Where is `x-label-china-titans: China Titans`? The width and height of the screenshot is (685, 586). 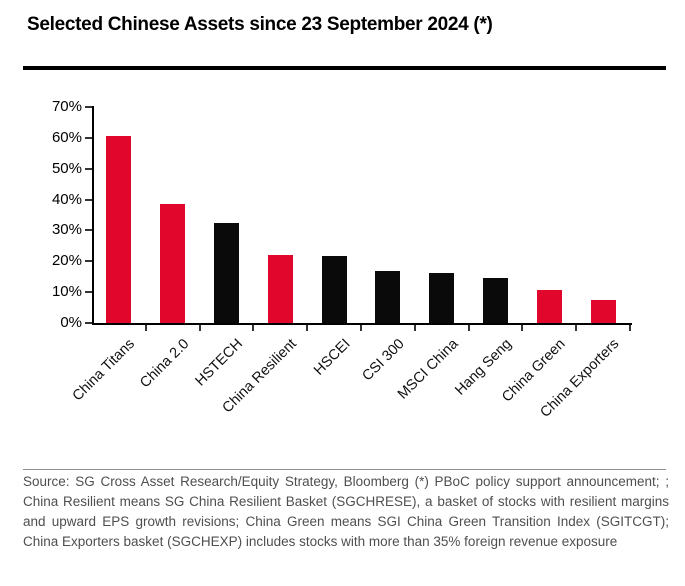
x-label-china-titans: China Titans is located at coordinates (104, 370).